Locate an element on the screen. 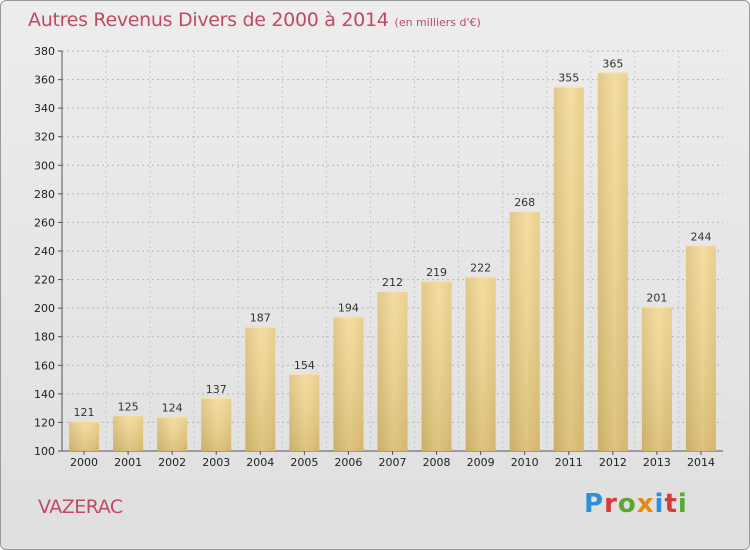 Image resolution: width=750 pixels, height=550 pixels. data-label: 365 is located at coordinates (612, 63).